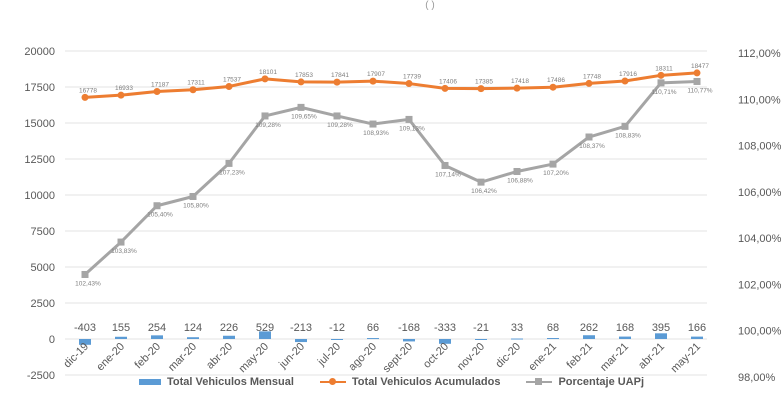 The image size is (783, 401). What do you see at coordinates (699, 90) in the screenshot?
I see `line-data-label: 110,77%` at bounding box center [699, 90].